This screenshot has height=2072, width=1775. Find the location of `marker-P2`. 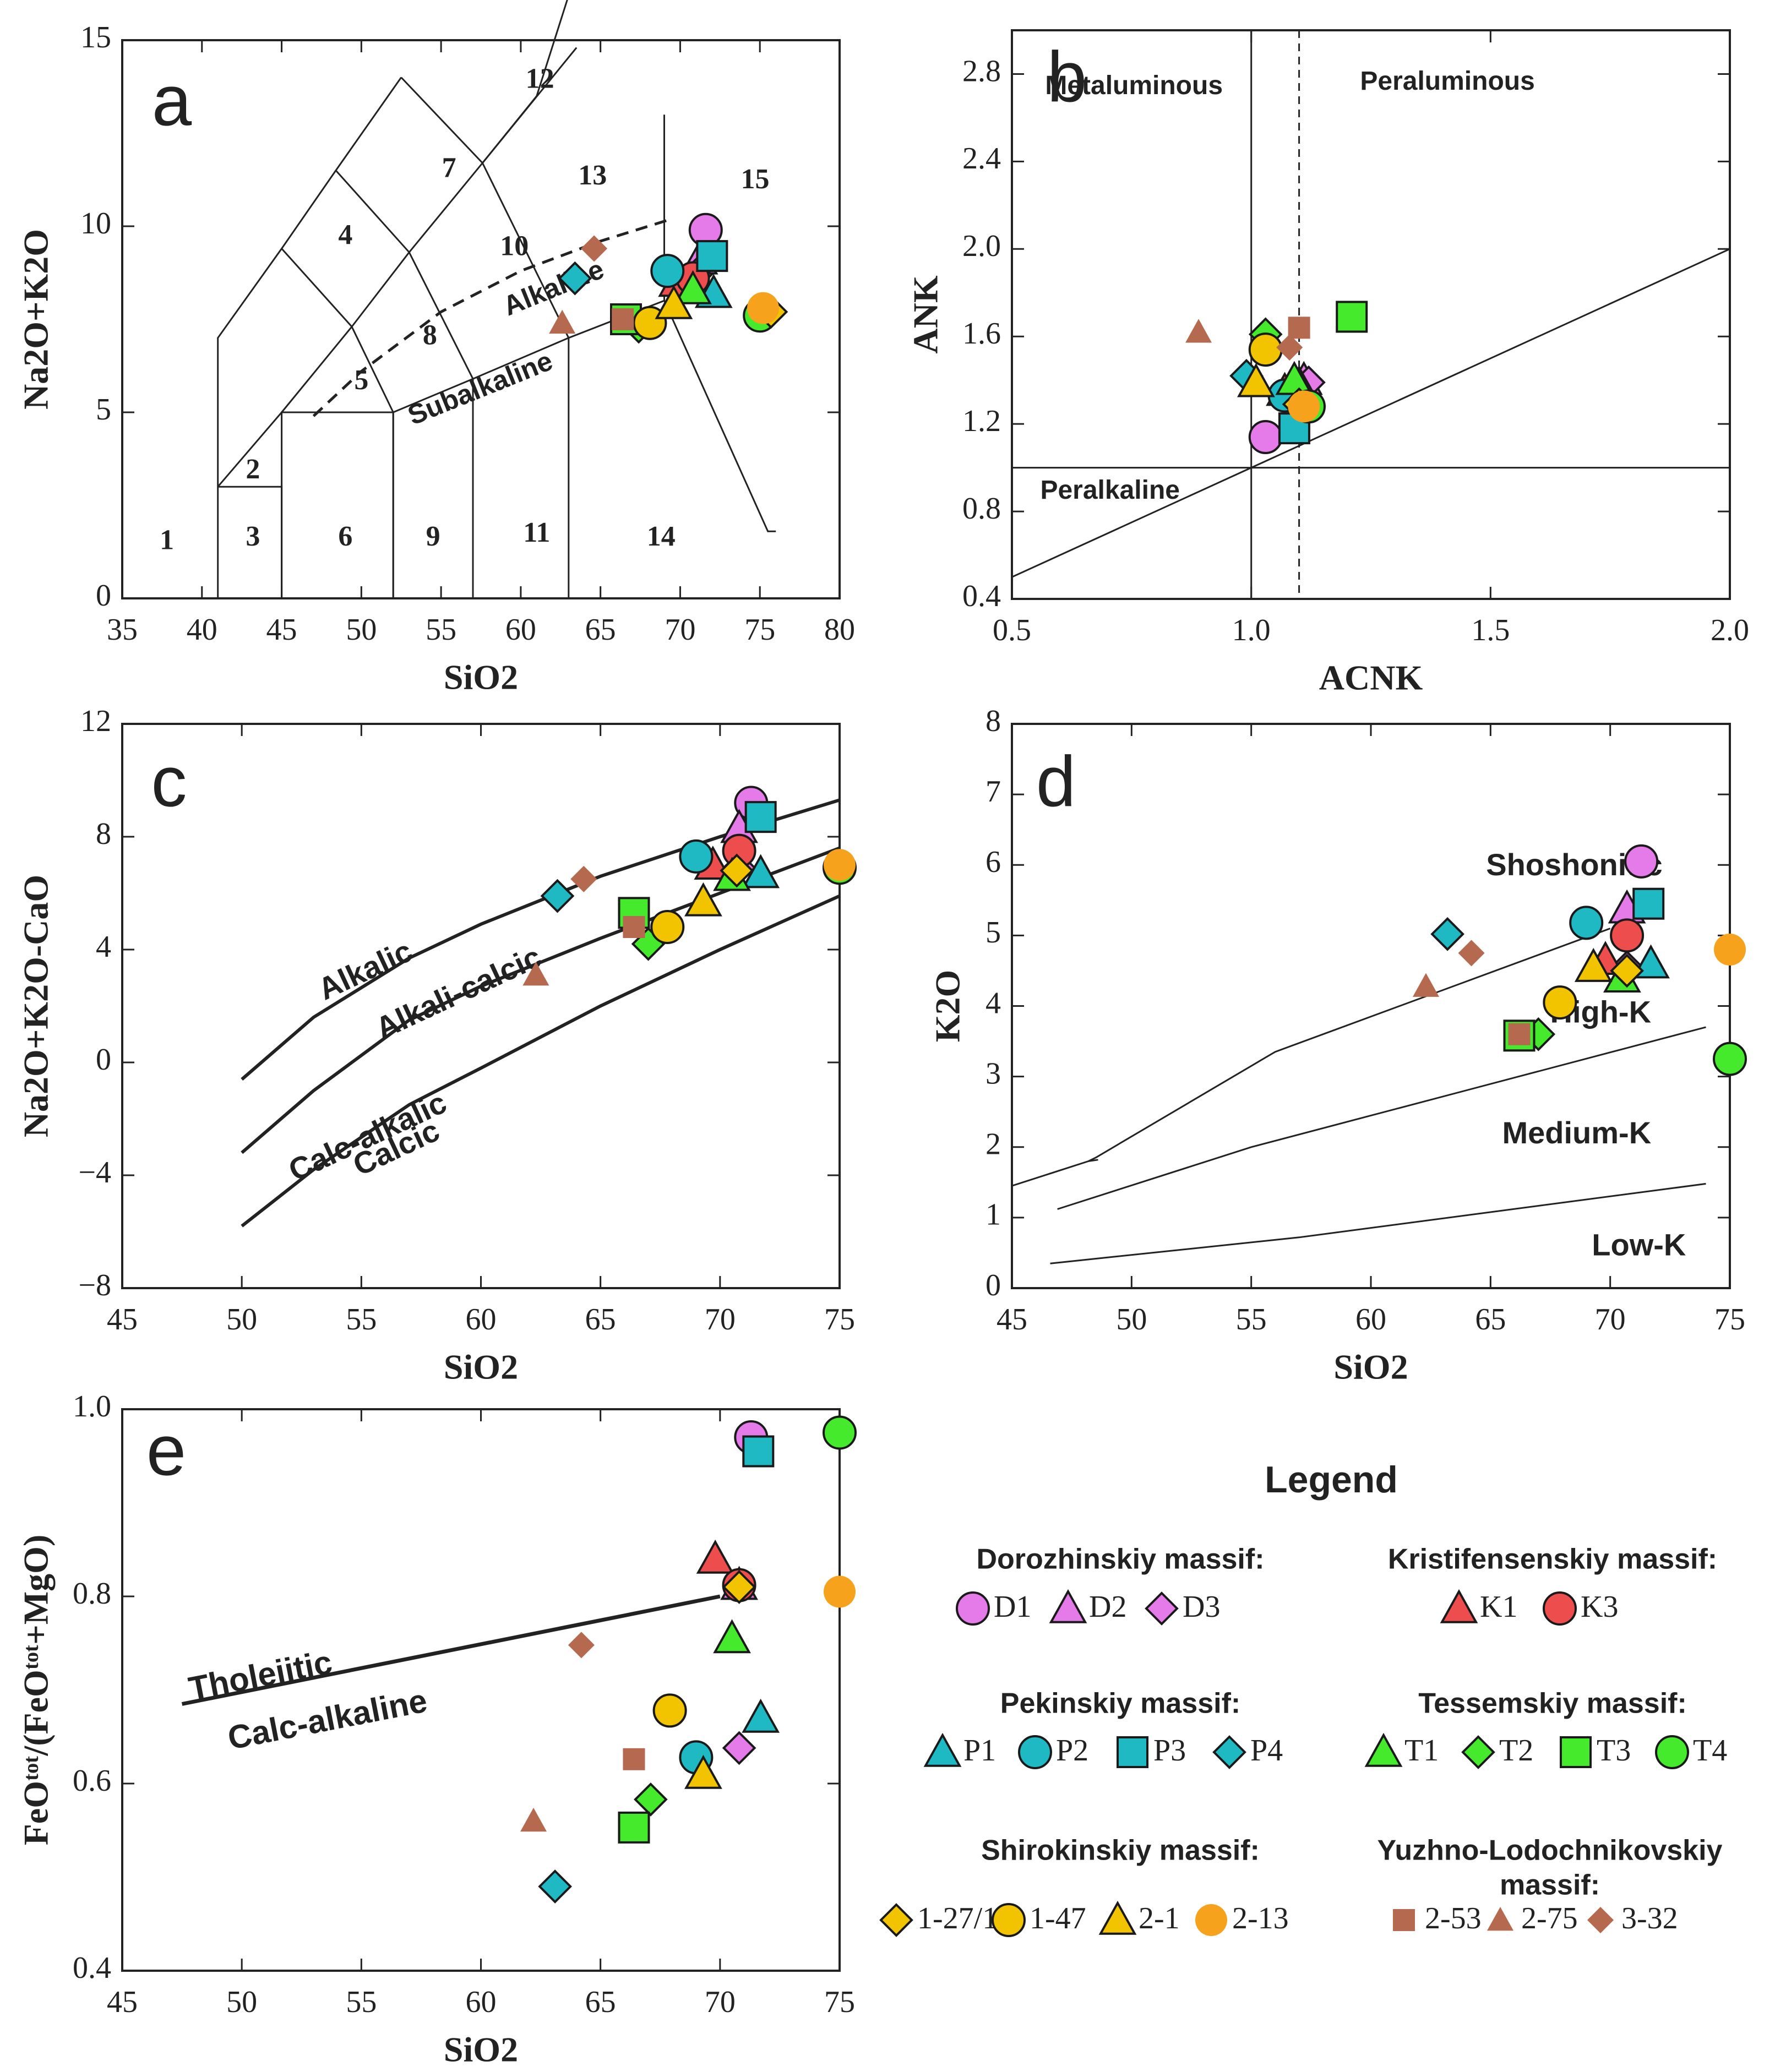

marker-P2 is located at coordinates (667, 271).